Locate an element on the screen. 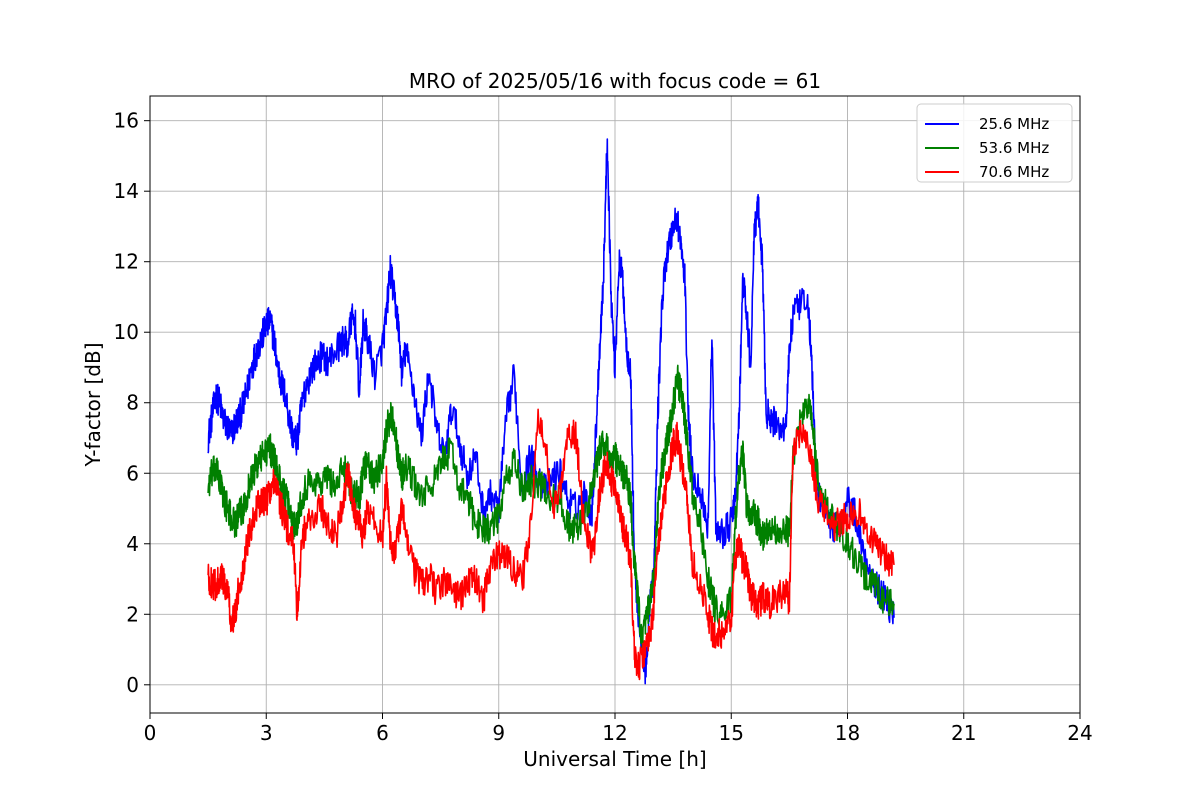 Image resolution: width=1200 pixels, height=800 pixels. y-tick-label: 4 is located at coordinates (132, 544).